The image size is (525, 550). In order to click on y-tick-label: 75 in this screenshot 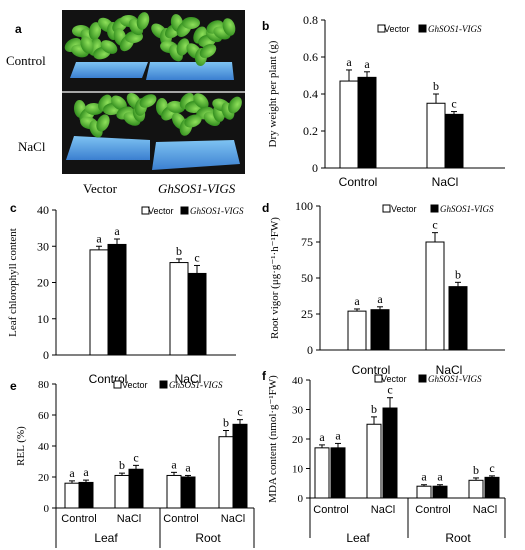, I will do `click(307, 242)`.